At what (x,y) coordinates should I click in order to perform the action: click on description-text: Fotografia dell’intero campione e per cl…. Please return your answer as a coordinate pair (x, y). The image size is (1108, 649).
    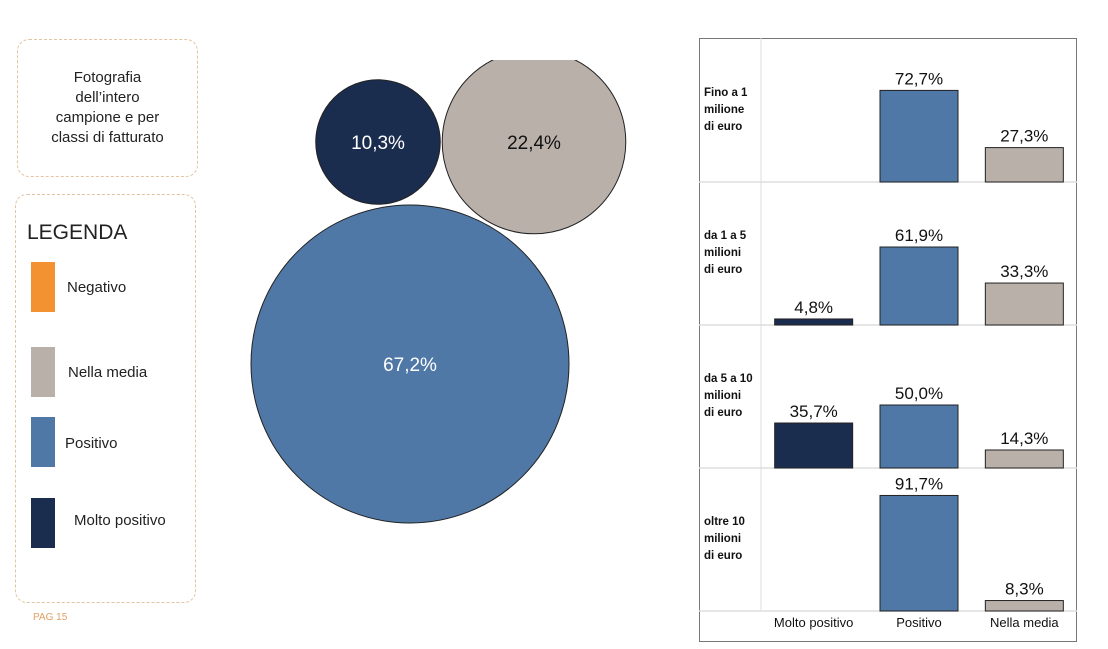
    Looking at the image, I should click on (107, 107).